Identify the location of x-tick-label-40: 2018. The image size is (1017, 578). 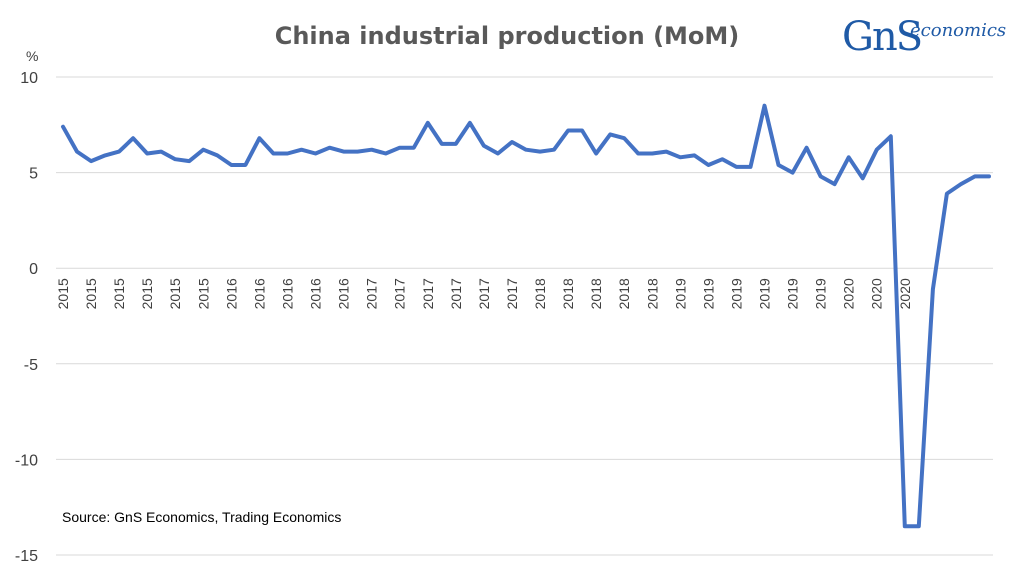
(624, 293).